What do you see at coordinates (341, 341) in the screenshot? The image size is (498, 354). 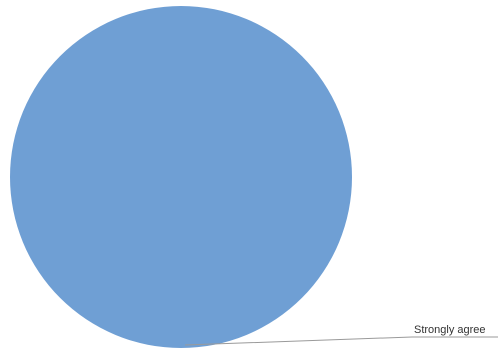 I see `pie-leader-line` at bounding box center [341, 341].